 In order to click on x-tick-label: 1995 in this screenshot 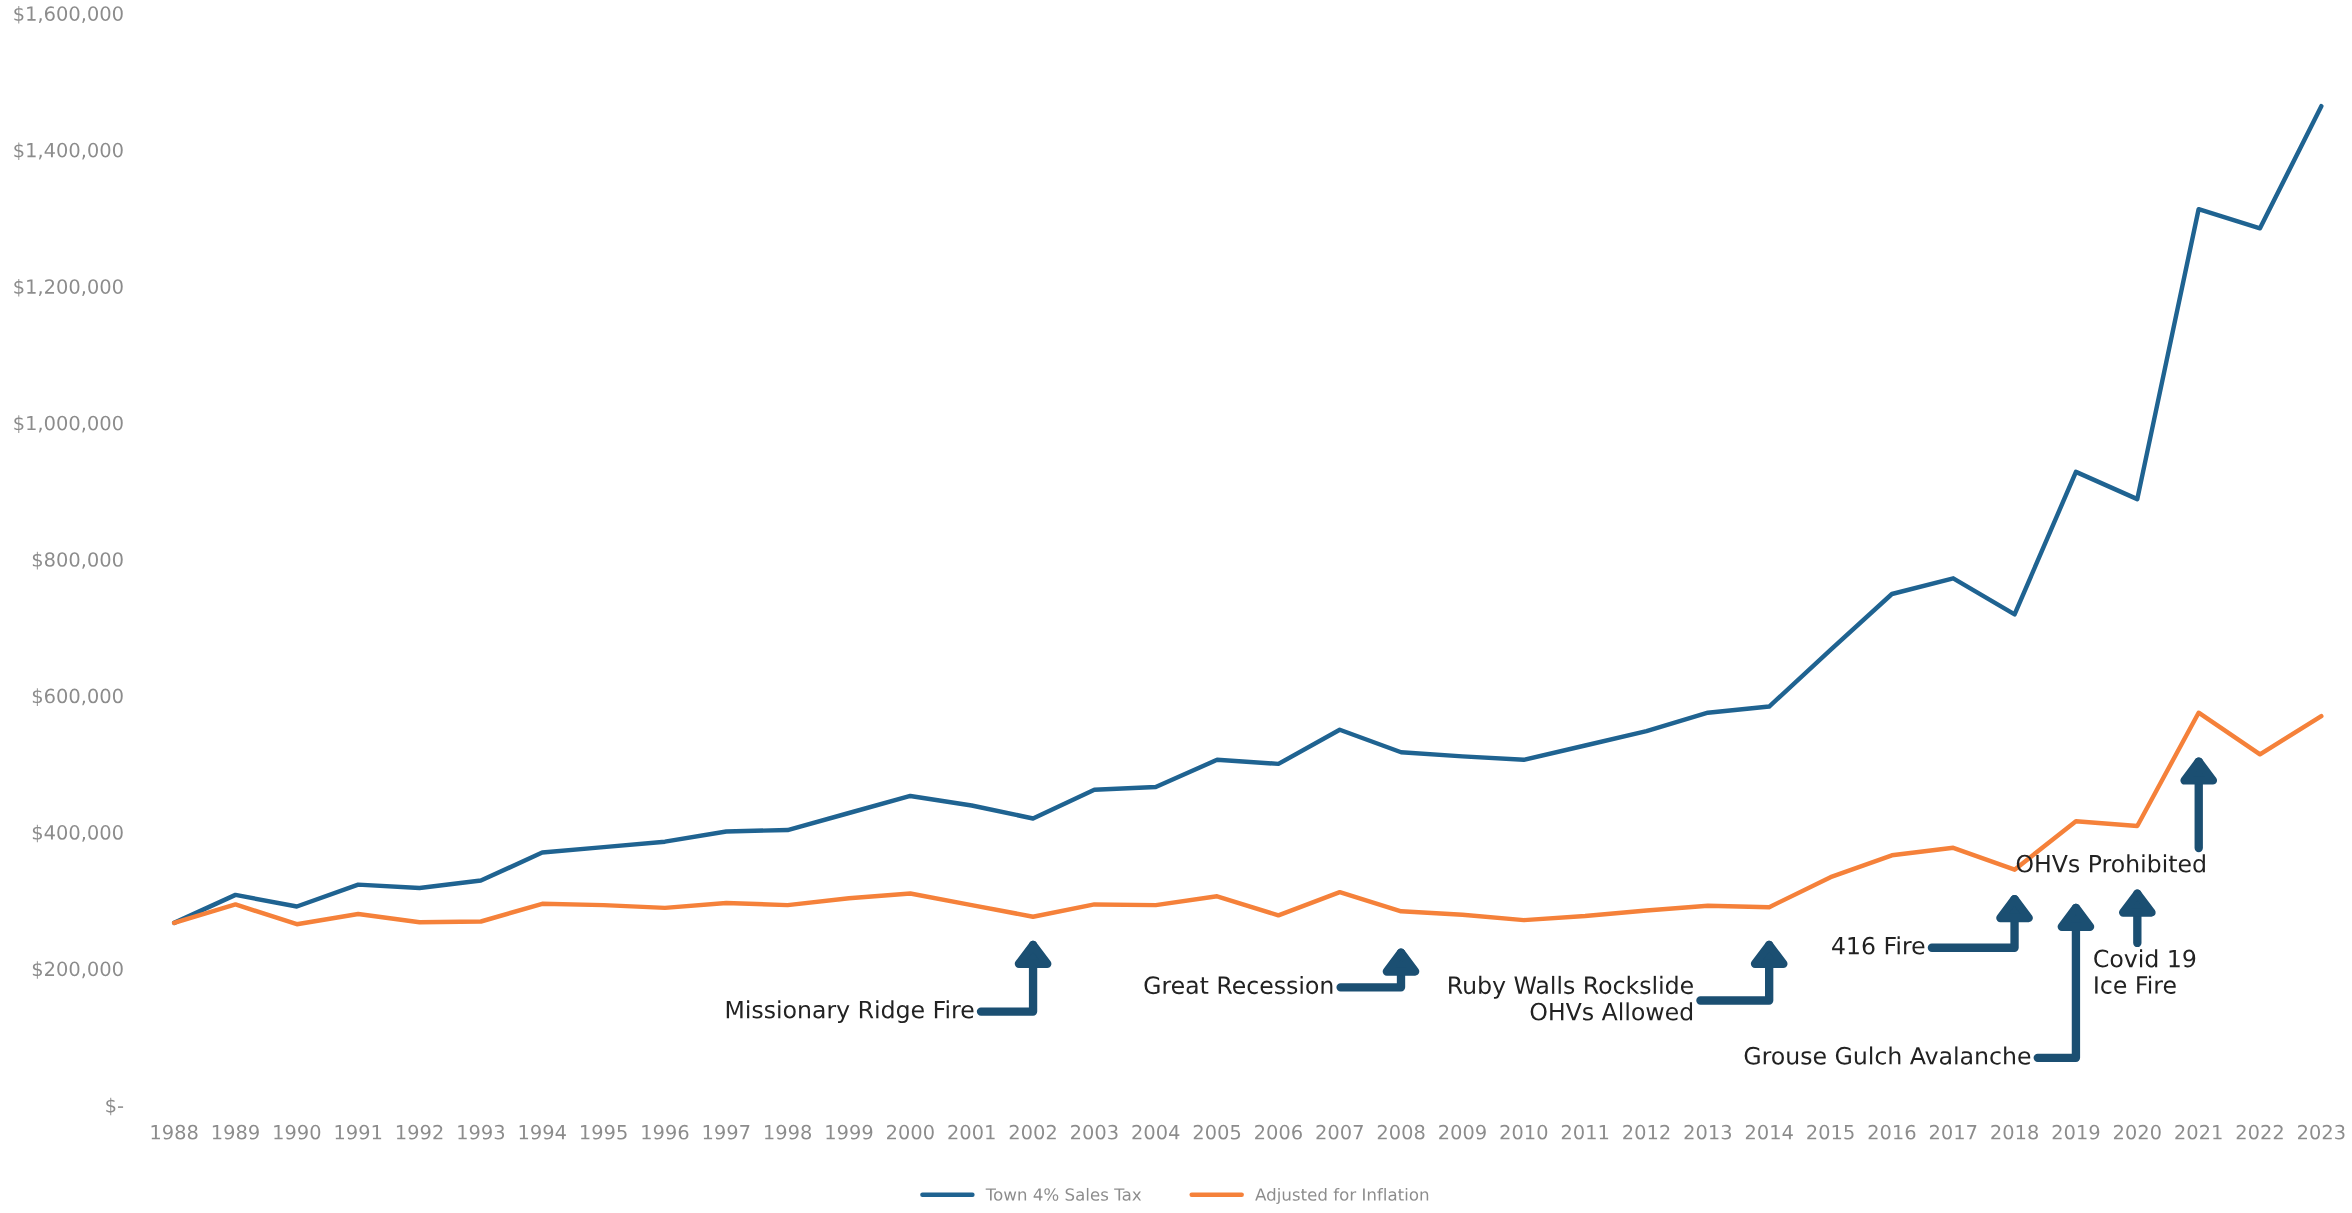, I will do `click(603, 1132)`.